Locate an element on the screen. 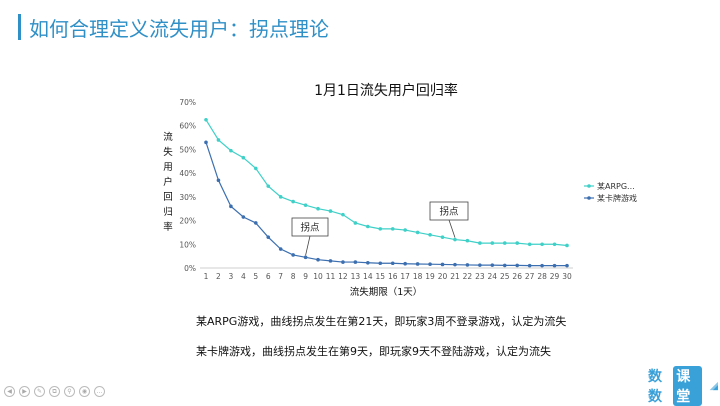 The height and width of the screenshot is (406, 720). y-tick-label: 0% is located at coordinates (190, 268).